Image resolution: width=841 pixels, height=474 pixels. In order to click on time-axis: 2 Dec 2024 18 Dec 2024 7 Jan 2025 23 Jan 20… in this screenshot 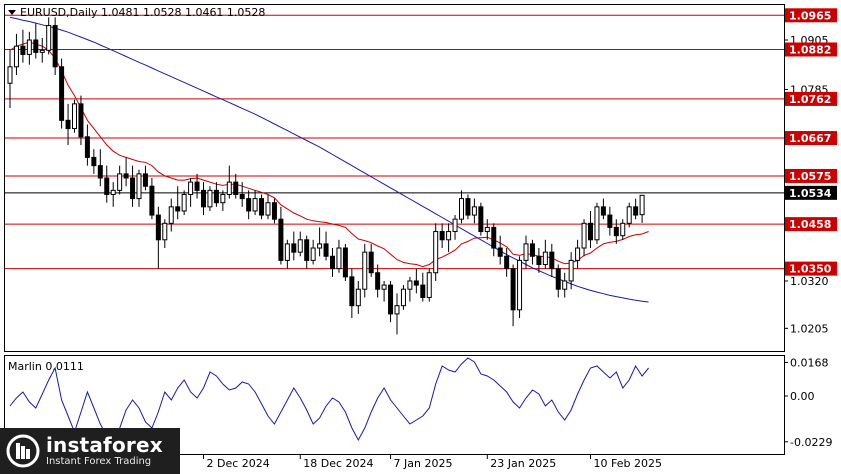, I will do `click(432, 462)`.